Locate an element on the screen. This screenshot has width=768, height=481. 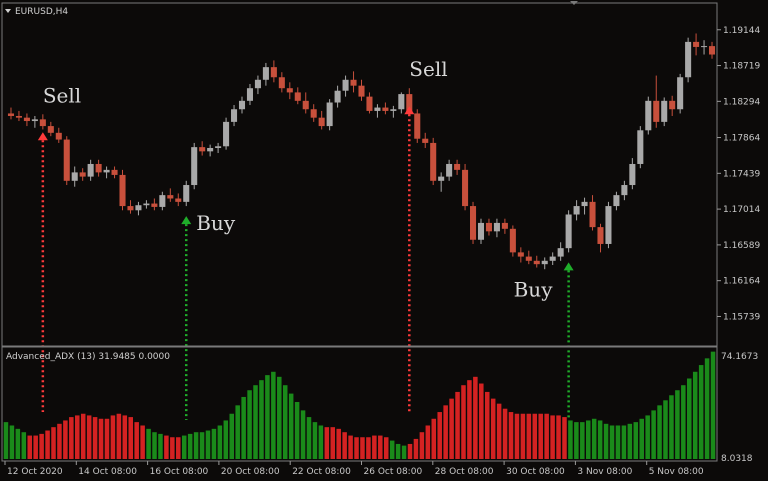
sell-arrow is located at coordinates (409, 110).